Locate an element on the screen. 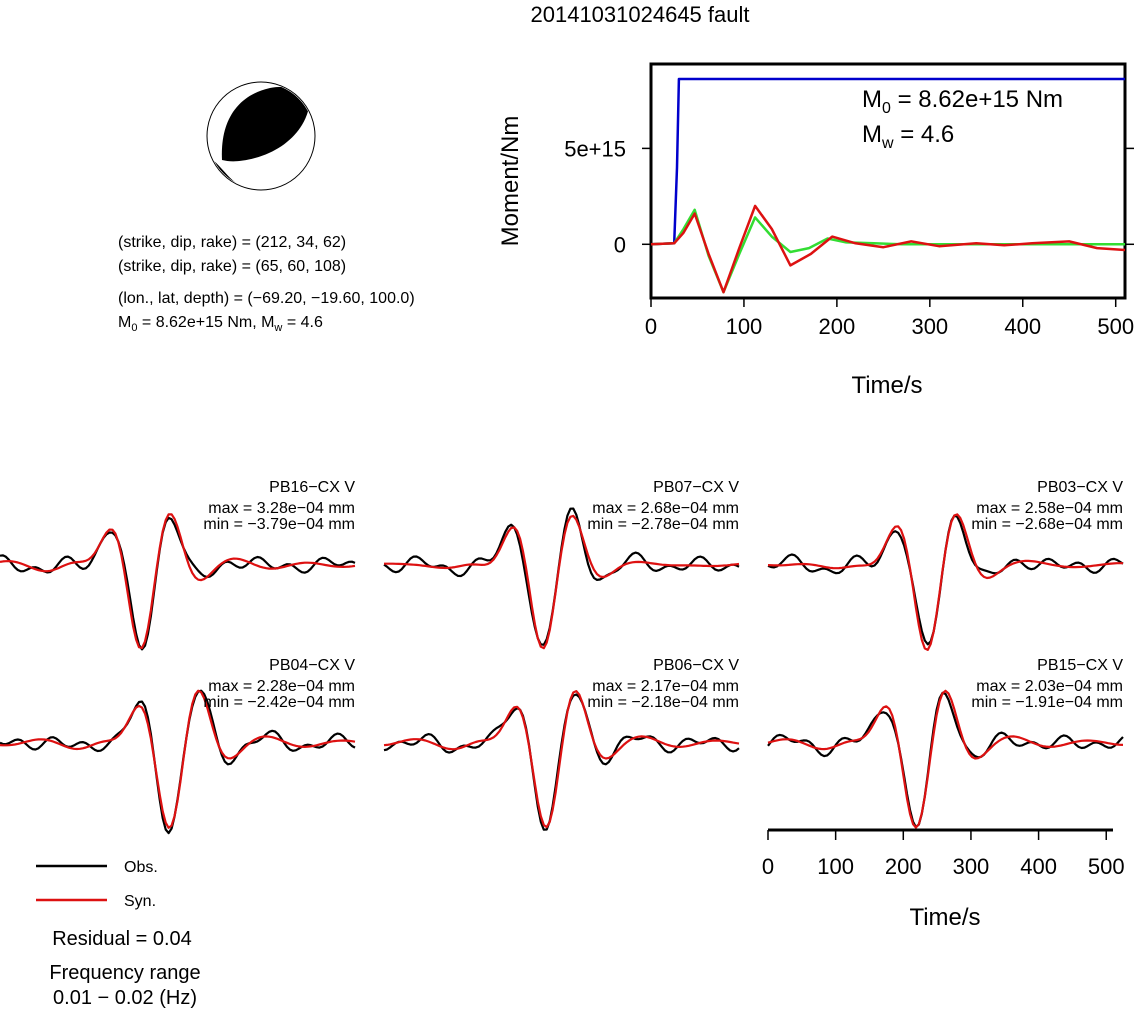 This screenshot has height=1009, width=1139. moment-x-tick-label: 200 is located at coordinates (837, 326).